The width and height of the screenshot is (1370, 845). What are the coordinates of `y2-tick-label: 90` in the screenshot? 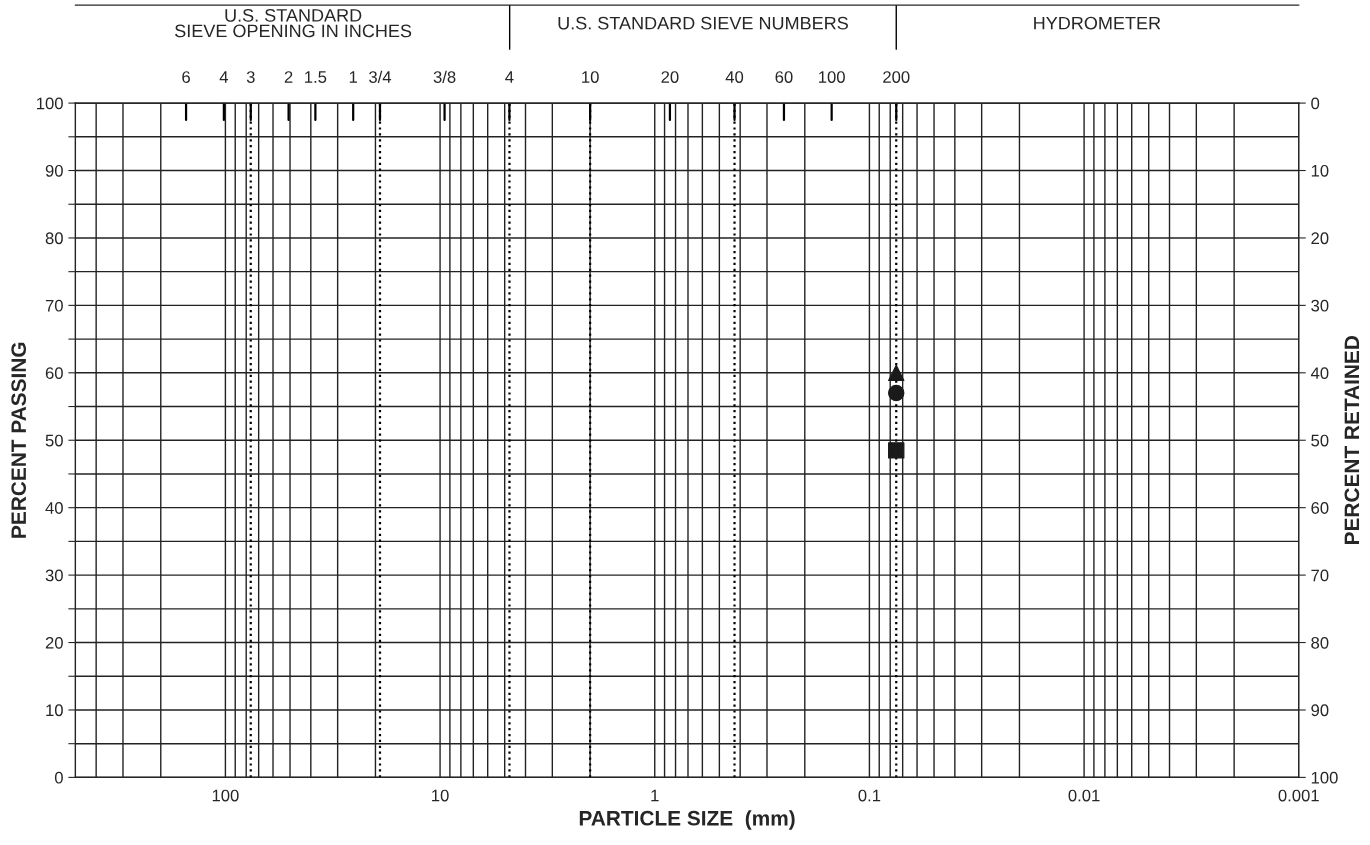 It's located at (1320, 710).